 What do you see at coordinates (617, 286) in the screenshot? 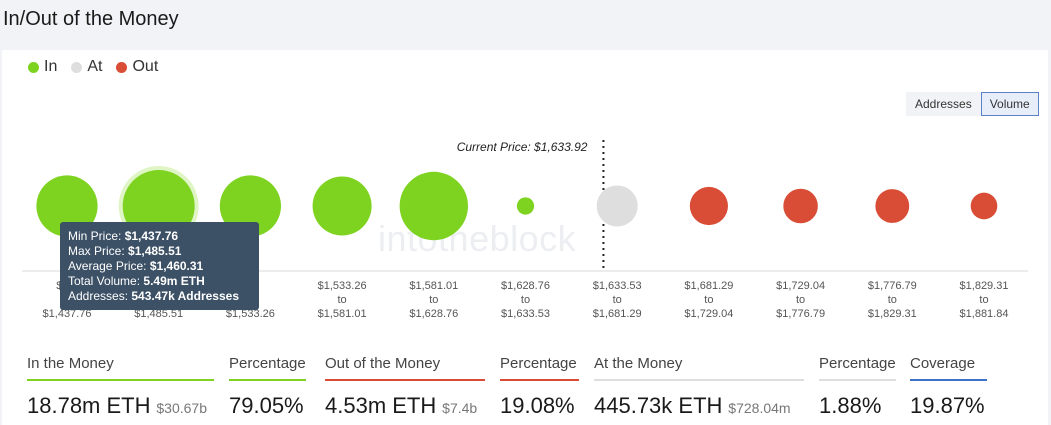
I see `range-from: $1,633.53` at bounding box center [617, 286].